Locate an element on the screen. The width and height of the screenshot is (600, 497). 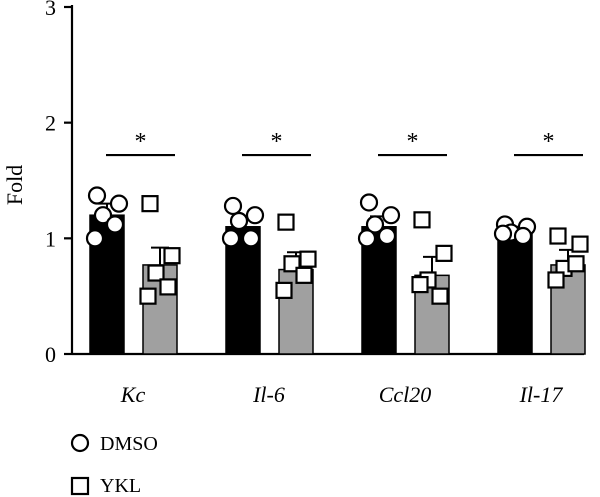
x-tick-labels: Kc Il-6 Ccl20 Il-17 is located at coordinates (342, 394).